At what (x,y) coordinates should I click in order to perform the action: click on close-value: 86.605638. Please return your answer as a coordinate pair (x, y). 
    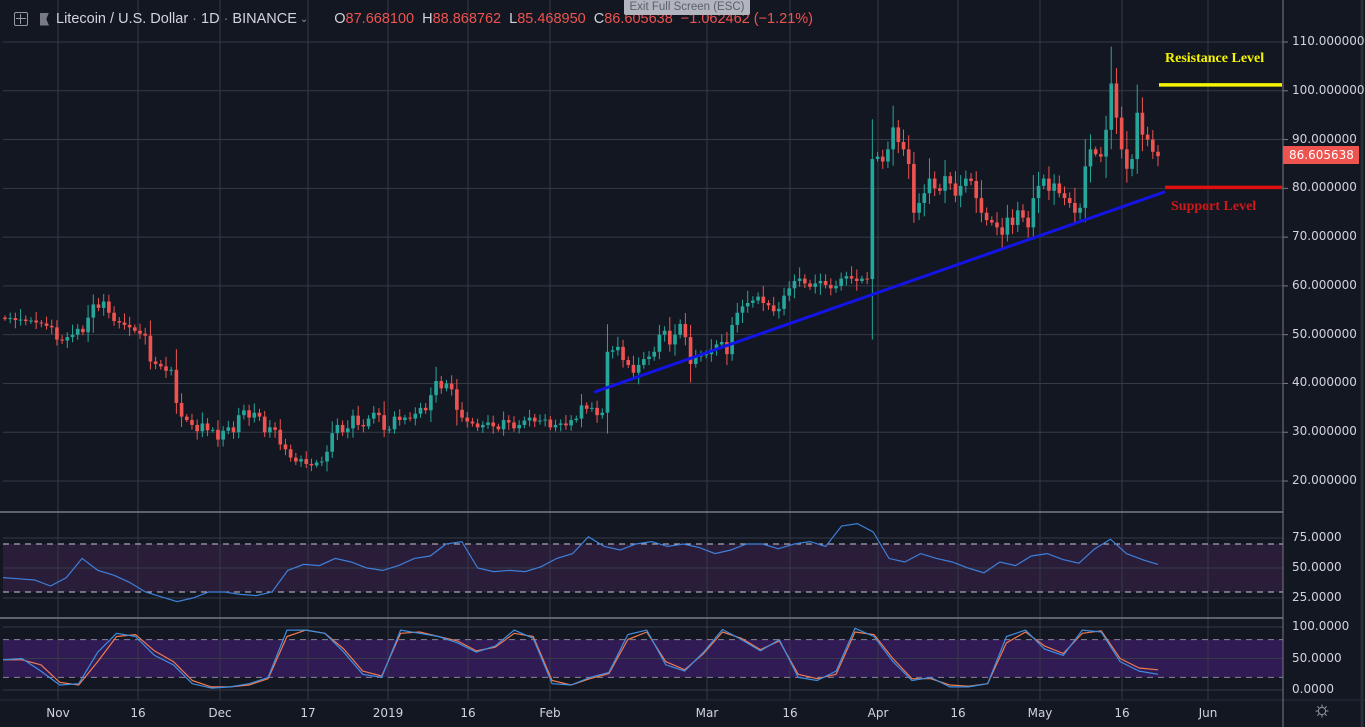
    Looking at the image, I should click on (638, 19).